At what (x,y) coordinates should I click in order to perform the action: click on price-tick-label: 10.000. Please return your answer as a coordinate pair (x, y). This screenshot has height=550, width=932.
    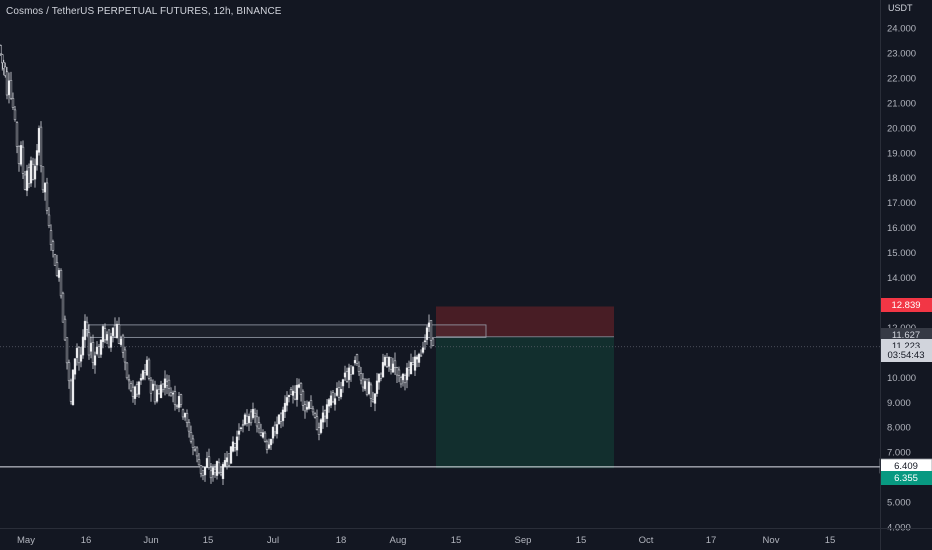
    Looking at the image, I should click on (901, 378).